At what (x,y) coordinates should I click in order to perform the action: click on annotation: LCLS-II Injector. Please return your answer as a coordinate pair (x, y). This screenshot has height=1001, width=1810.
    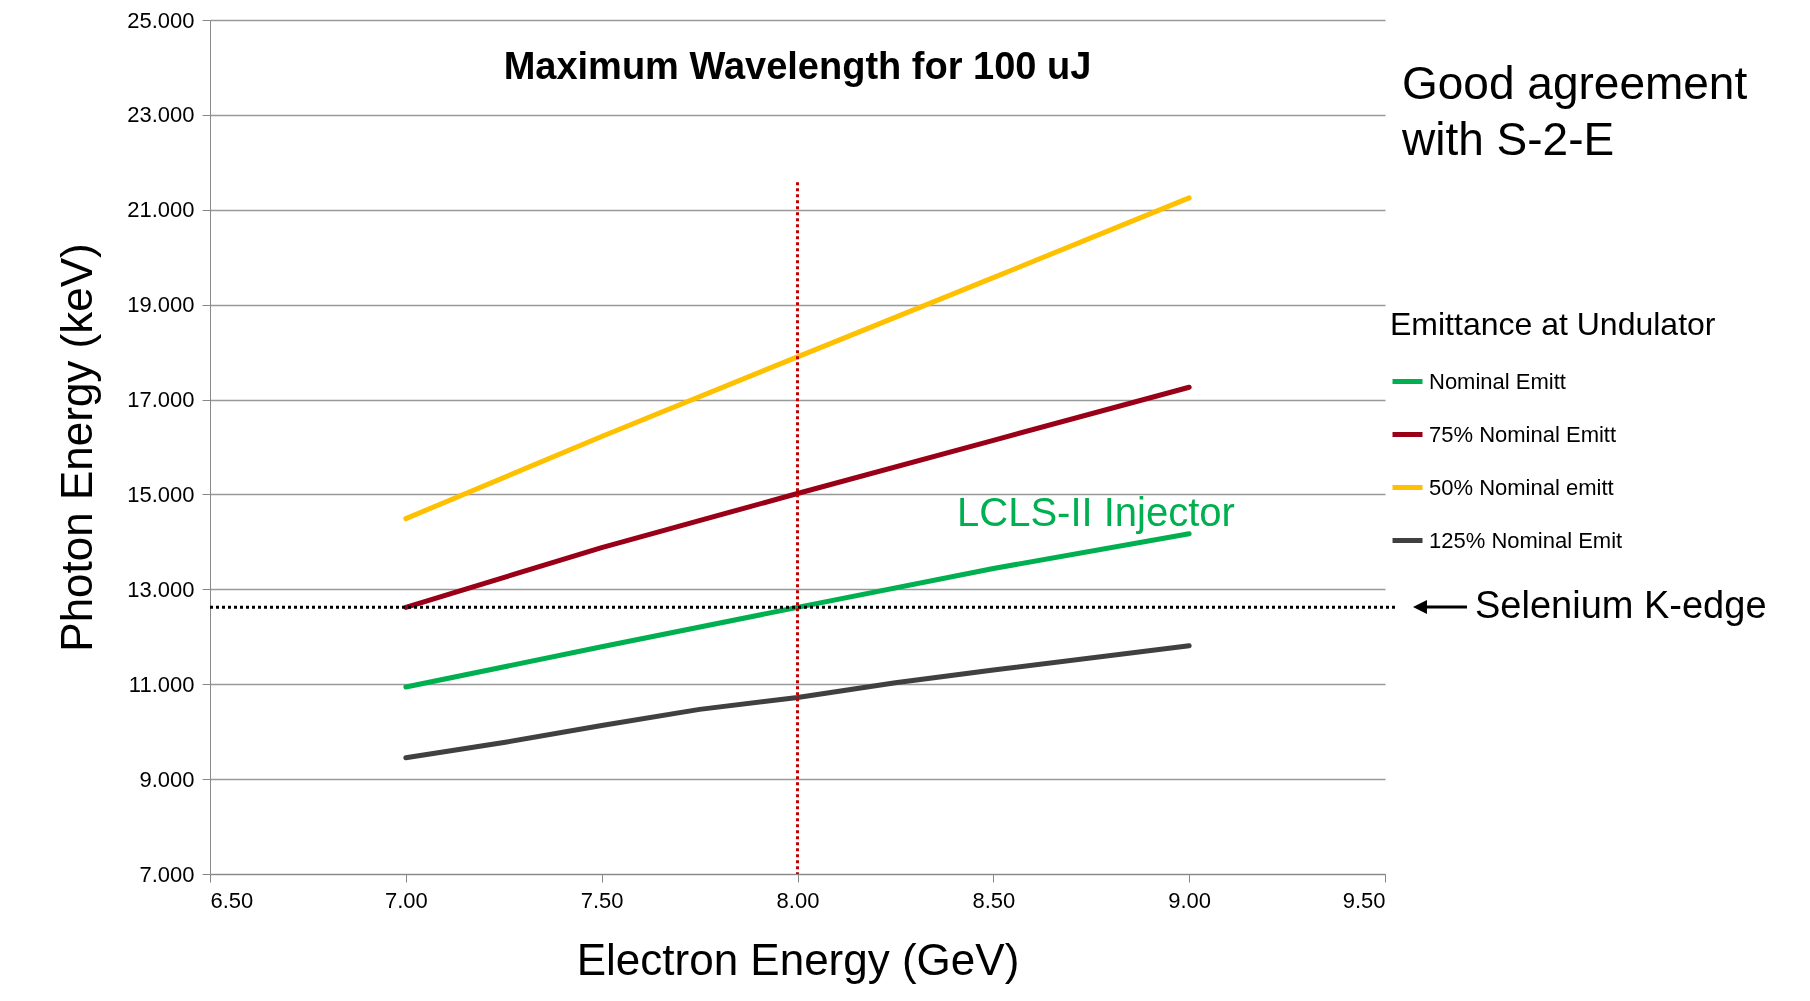
    Looking at the image, I should click on (1096, 512).